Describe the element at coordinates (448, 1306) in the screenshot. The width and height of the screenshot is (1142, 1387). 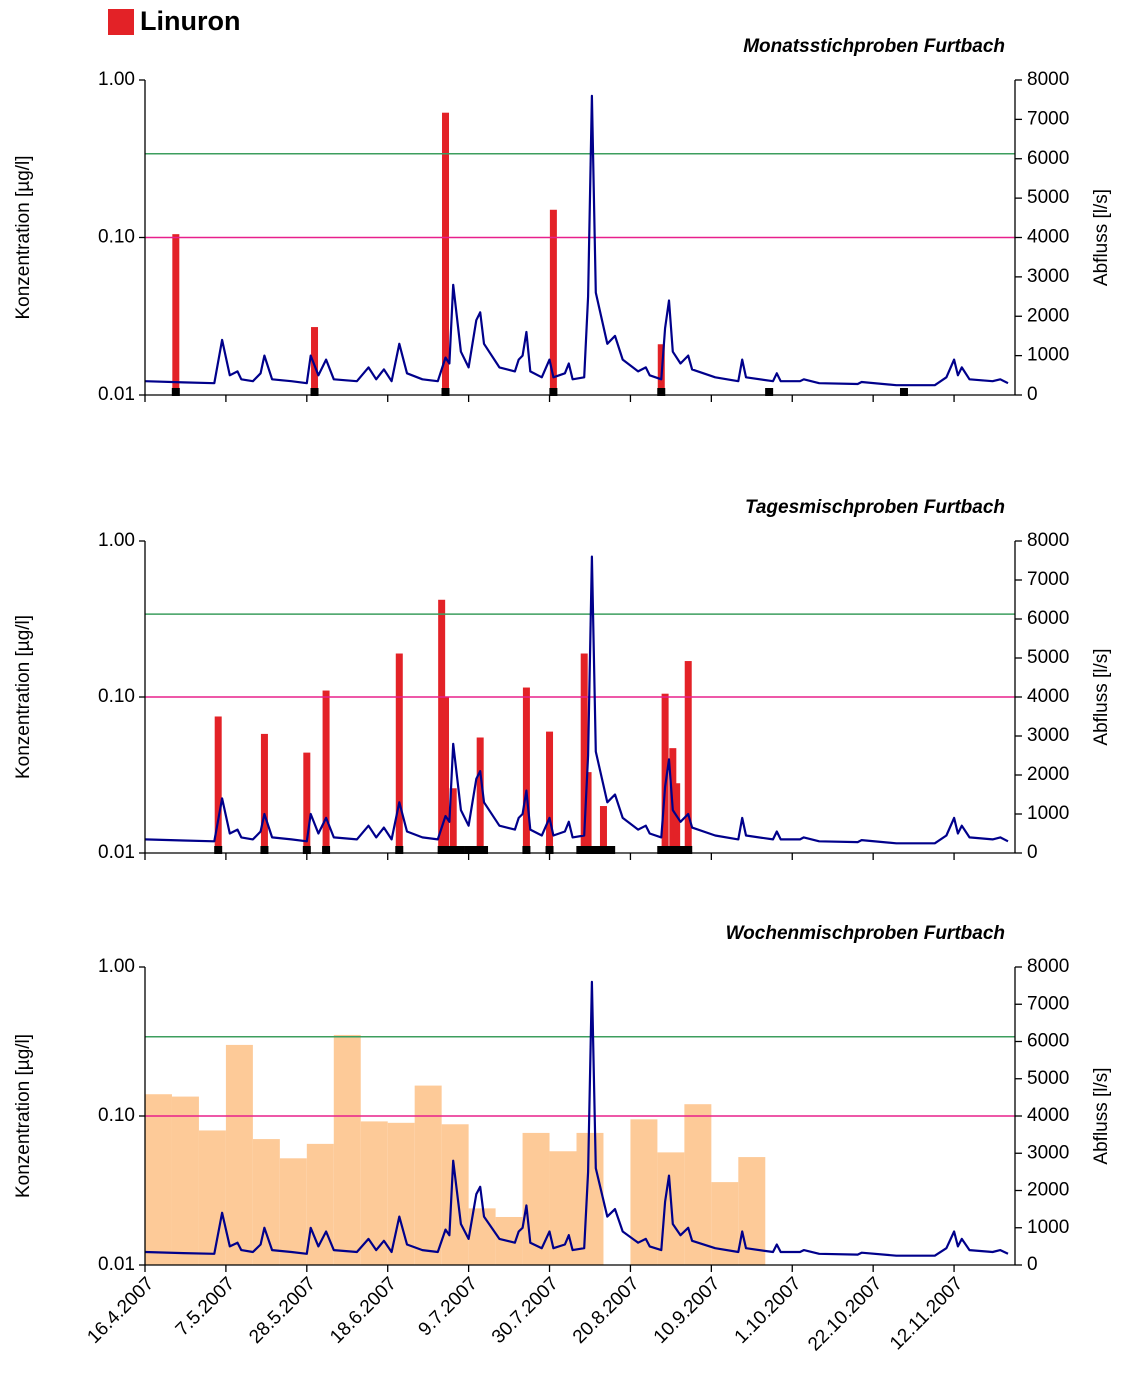
I see `x-tick-label: 9.7.2007` at that location.